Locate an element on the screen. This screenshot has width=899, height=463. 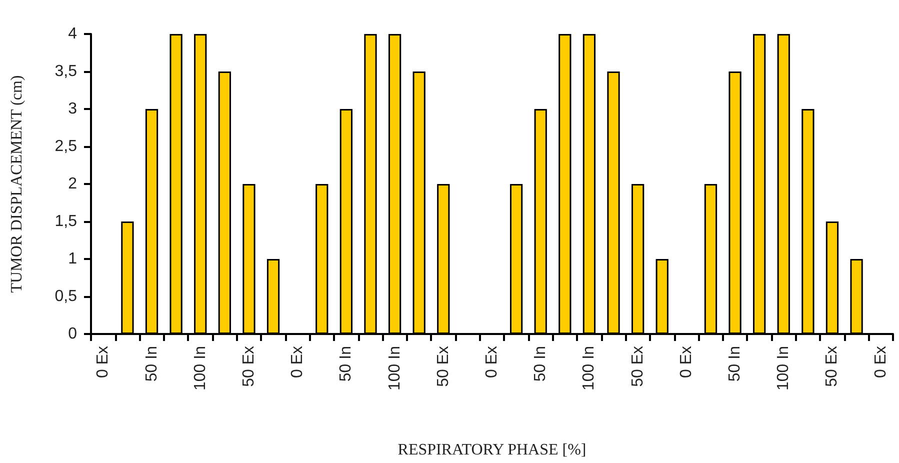
y-tick-label: 3 is located at coordinates (73, 109).